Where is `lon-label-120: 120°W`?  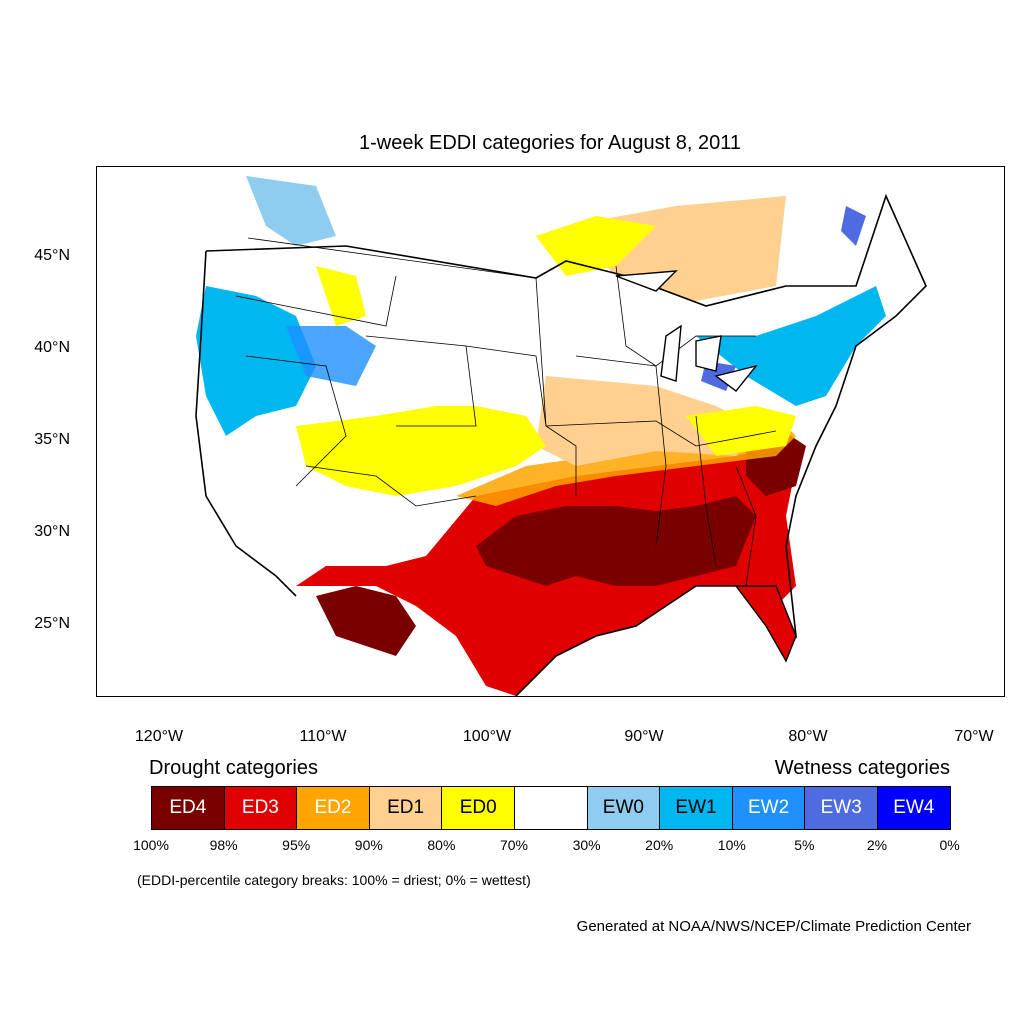
lon-label-120: 120°W is located at coordinates (159, 736).